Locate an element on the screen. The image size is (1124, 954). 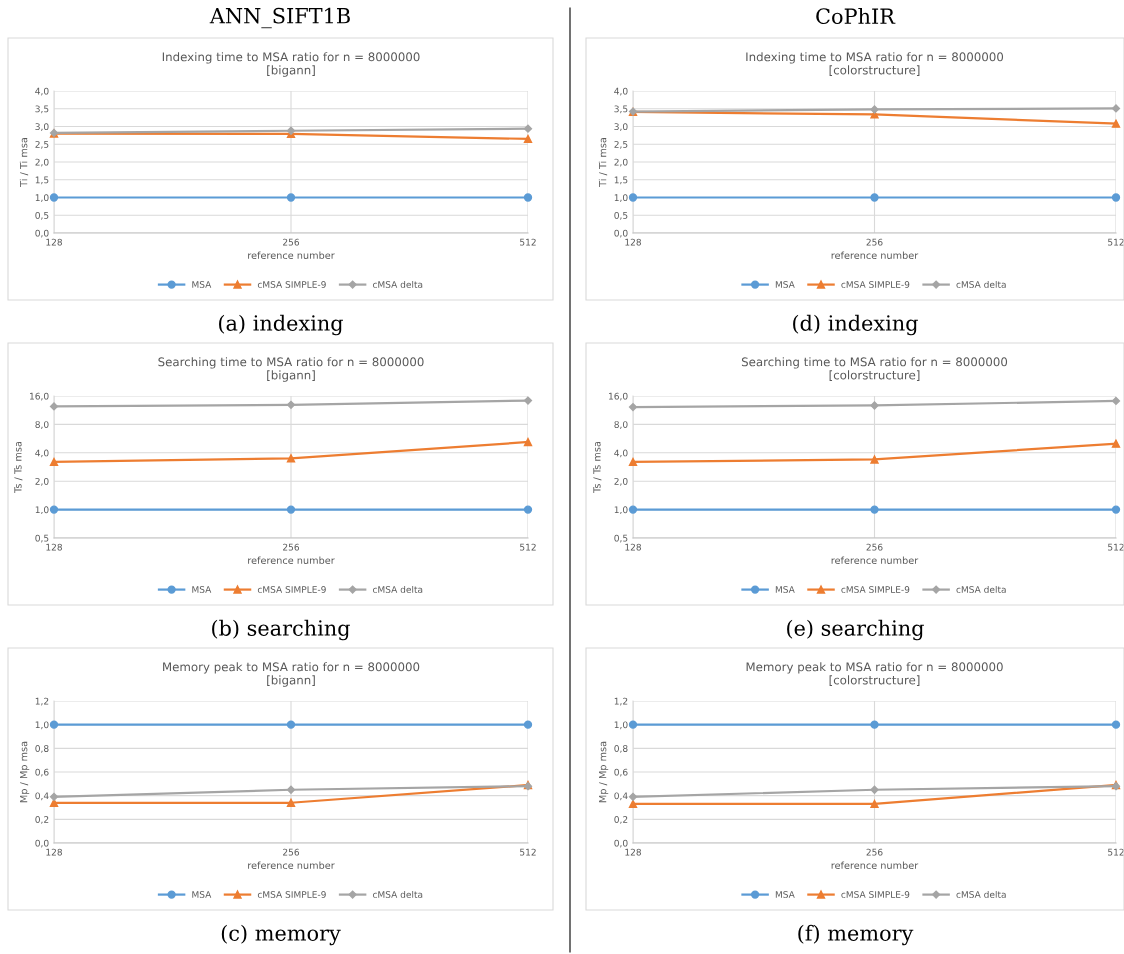
chart-title: Indexing time to MSA ratio for n = 8000000 [bigann] is located at coordinates (291, 64).